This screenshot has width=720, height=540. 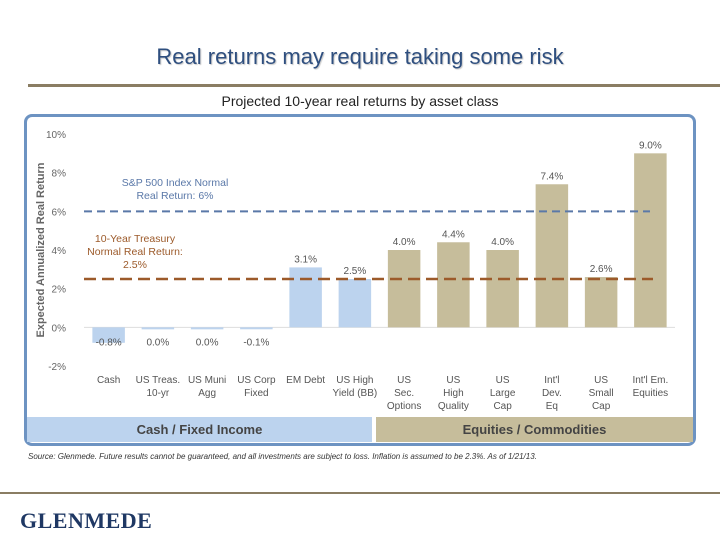 I want to click on y-axis-label: Expected Annualized Real Return, so click(x=41, y=249).